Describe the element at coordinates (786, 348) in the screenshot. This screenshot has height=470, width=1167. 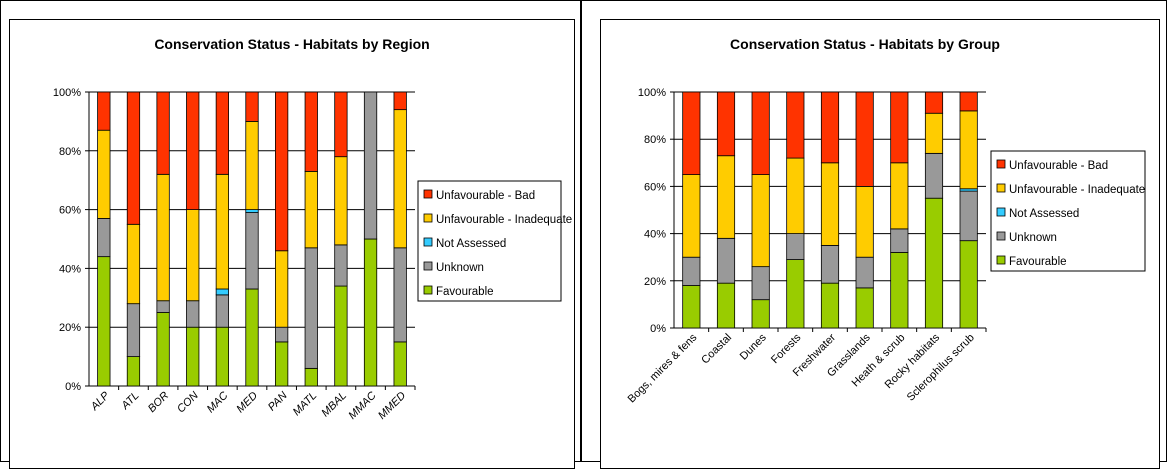
I see `x-tick-label: Forests` at that location.